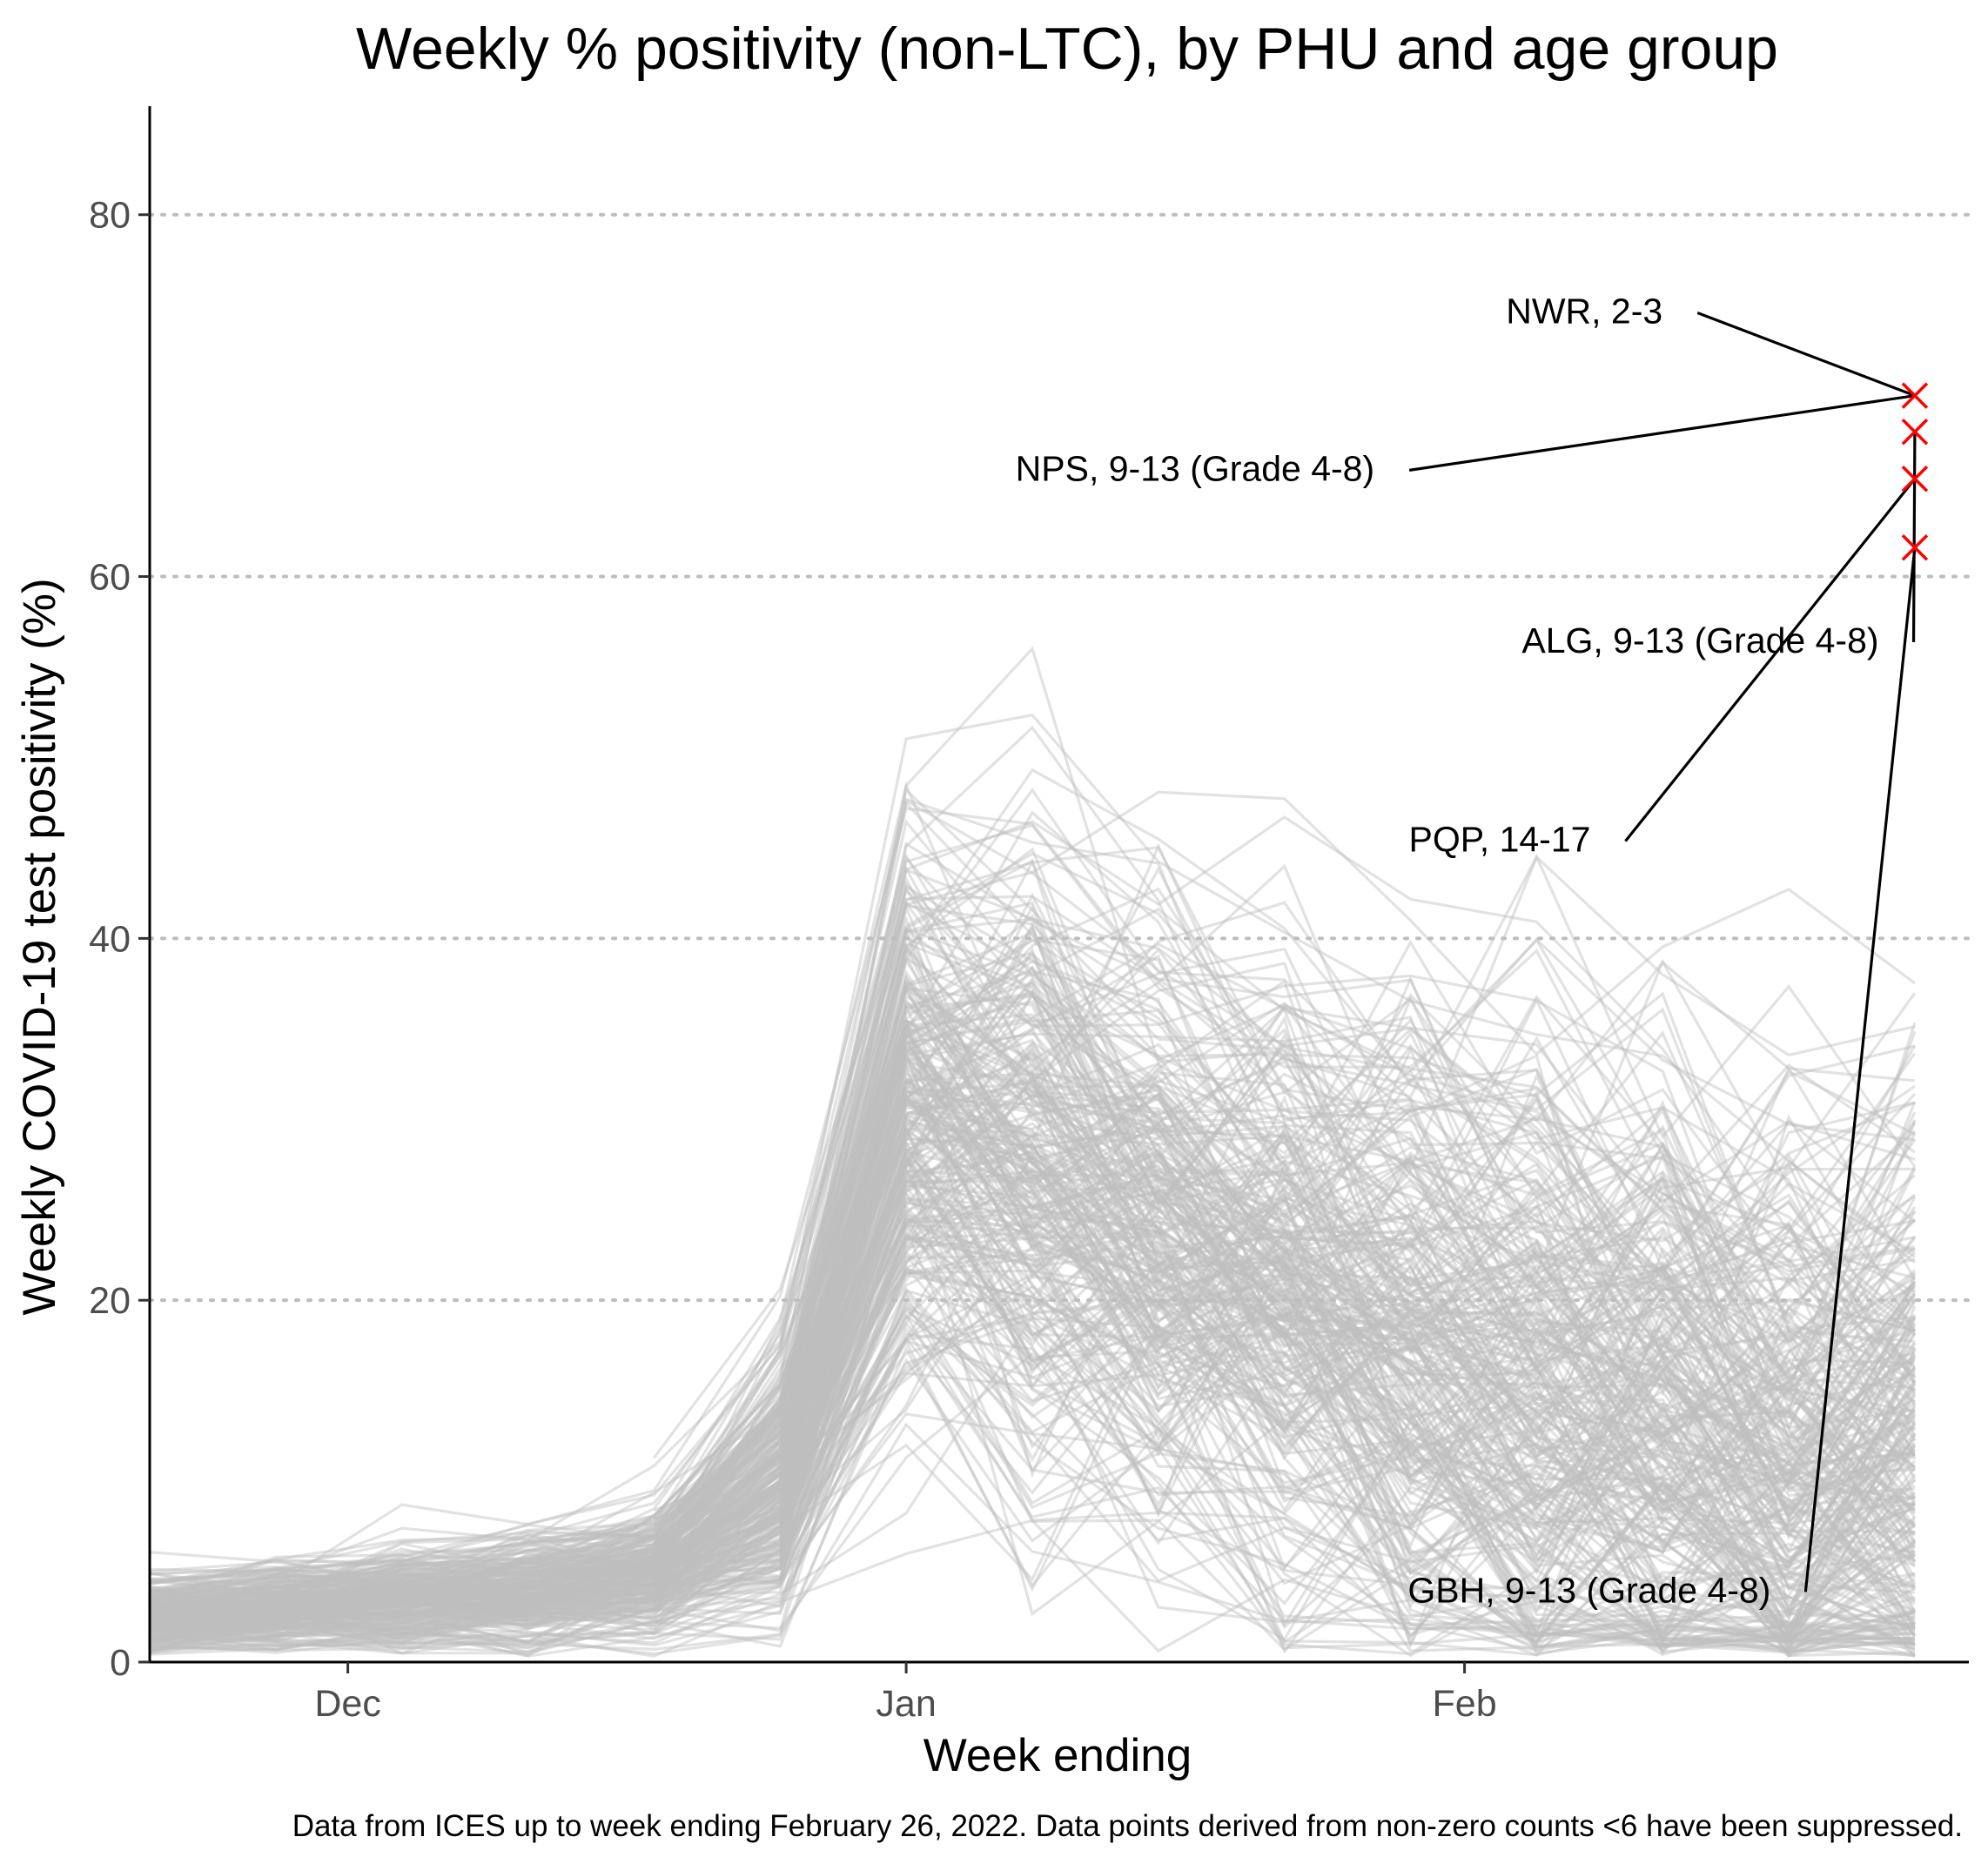 This screenshot has width=1988, height=1857. I want to click on leader-line, so click(1662, 433).